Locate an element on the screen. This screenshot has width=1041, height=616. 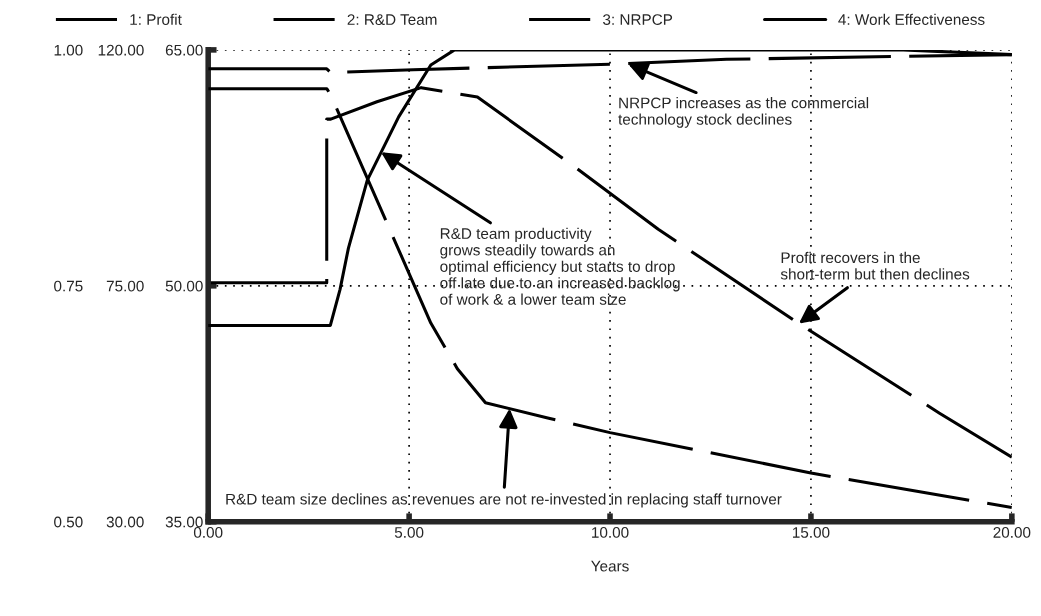
annotation: Profit recovers in the short-term but then declines is located at coordinates (875, 265).